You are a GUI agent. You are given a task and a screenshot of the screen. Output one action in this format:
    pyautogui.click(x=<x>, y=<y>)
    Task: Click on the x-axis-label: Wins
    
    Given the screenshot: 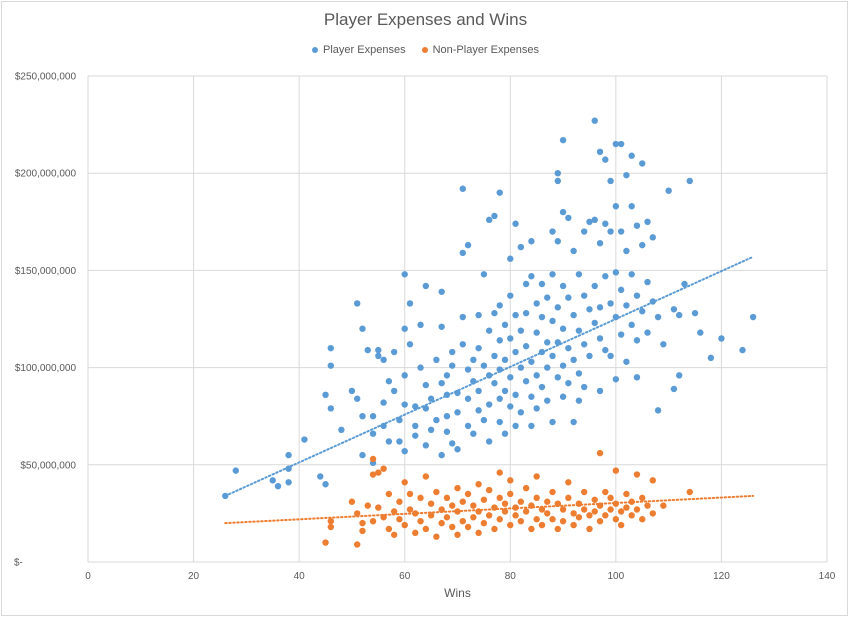 What is the action you would take?
    pyautogui.click(x=457, y=593)
    